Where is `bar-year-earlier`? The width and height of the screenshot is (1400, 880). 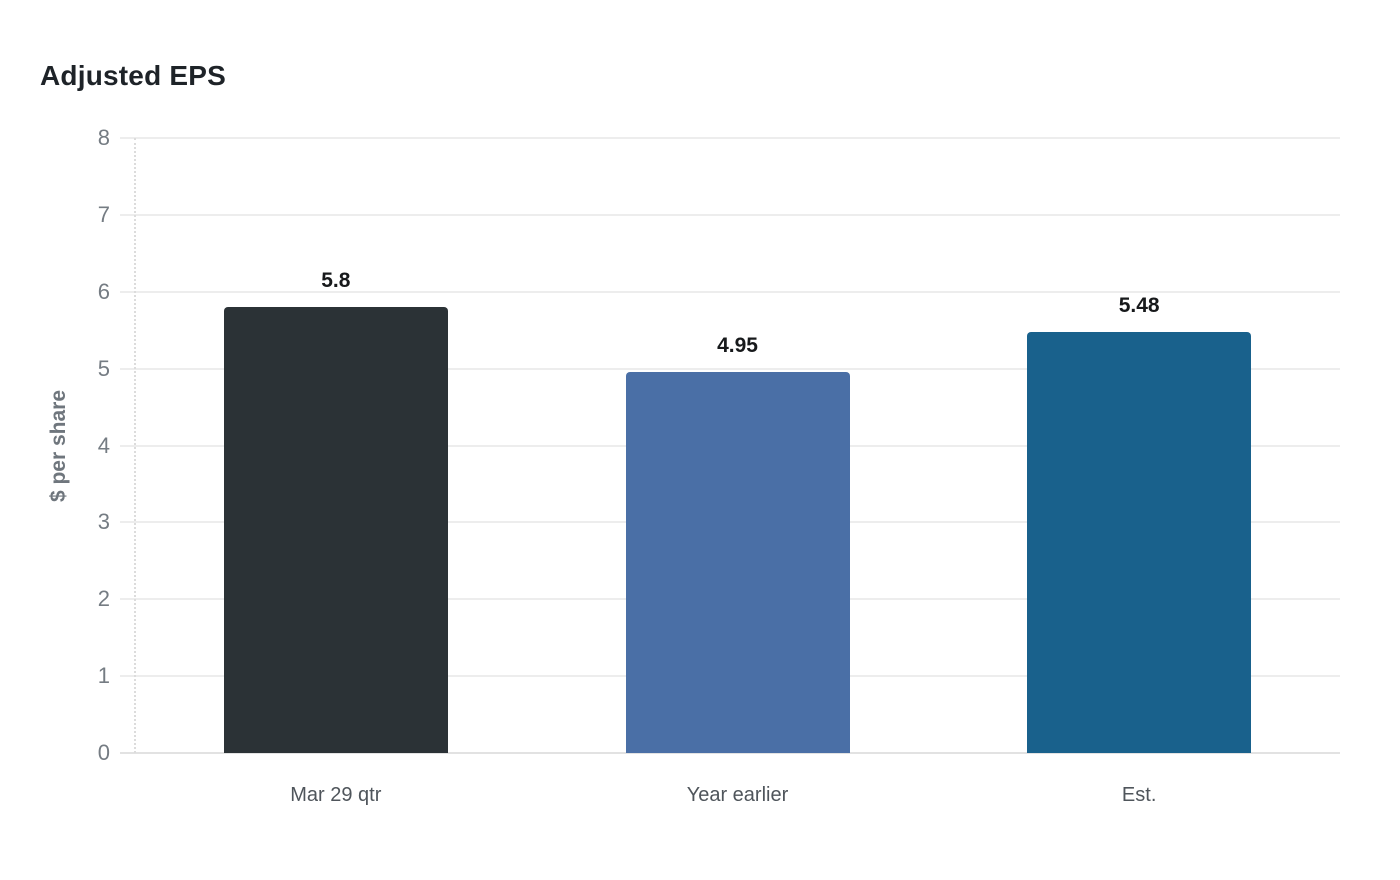
bar-year-earlier is located at coordinates (737, 562).